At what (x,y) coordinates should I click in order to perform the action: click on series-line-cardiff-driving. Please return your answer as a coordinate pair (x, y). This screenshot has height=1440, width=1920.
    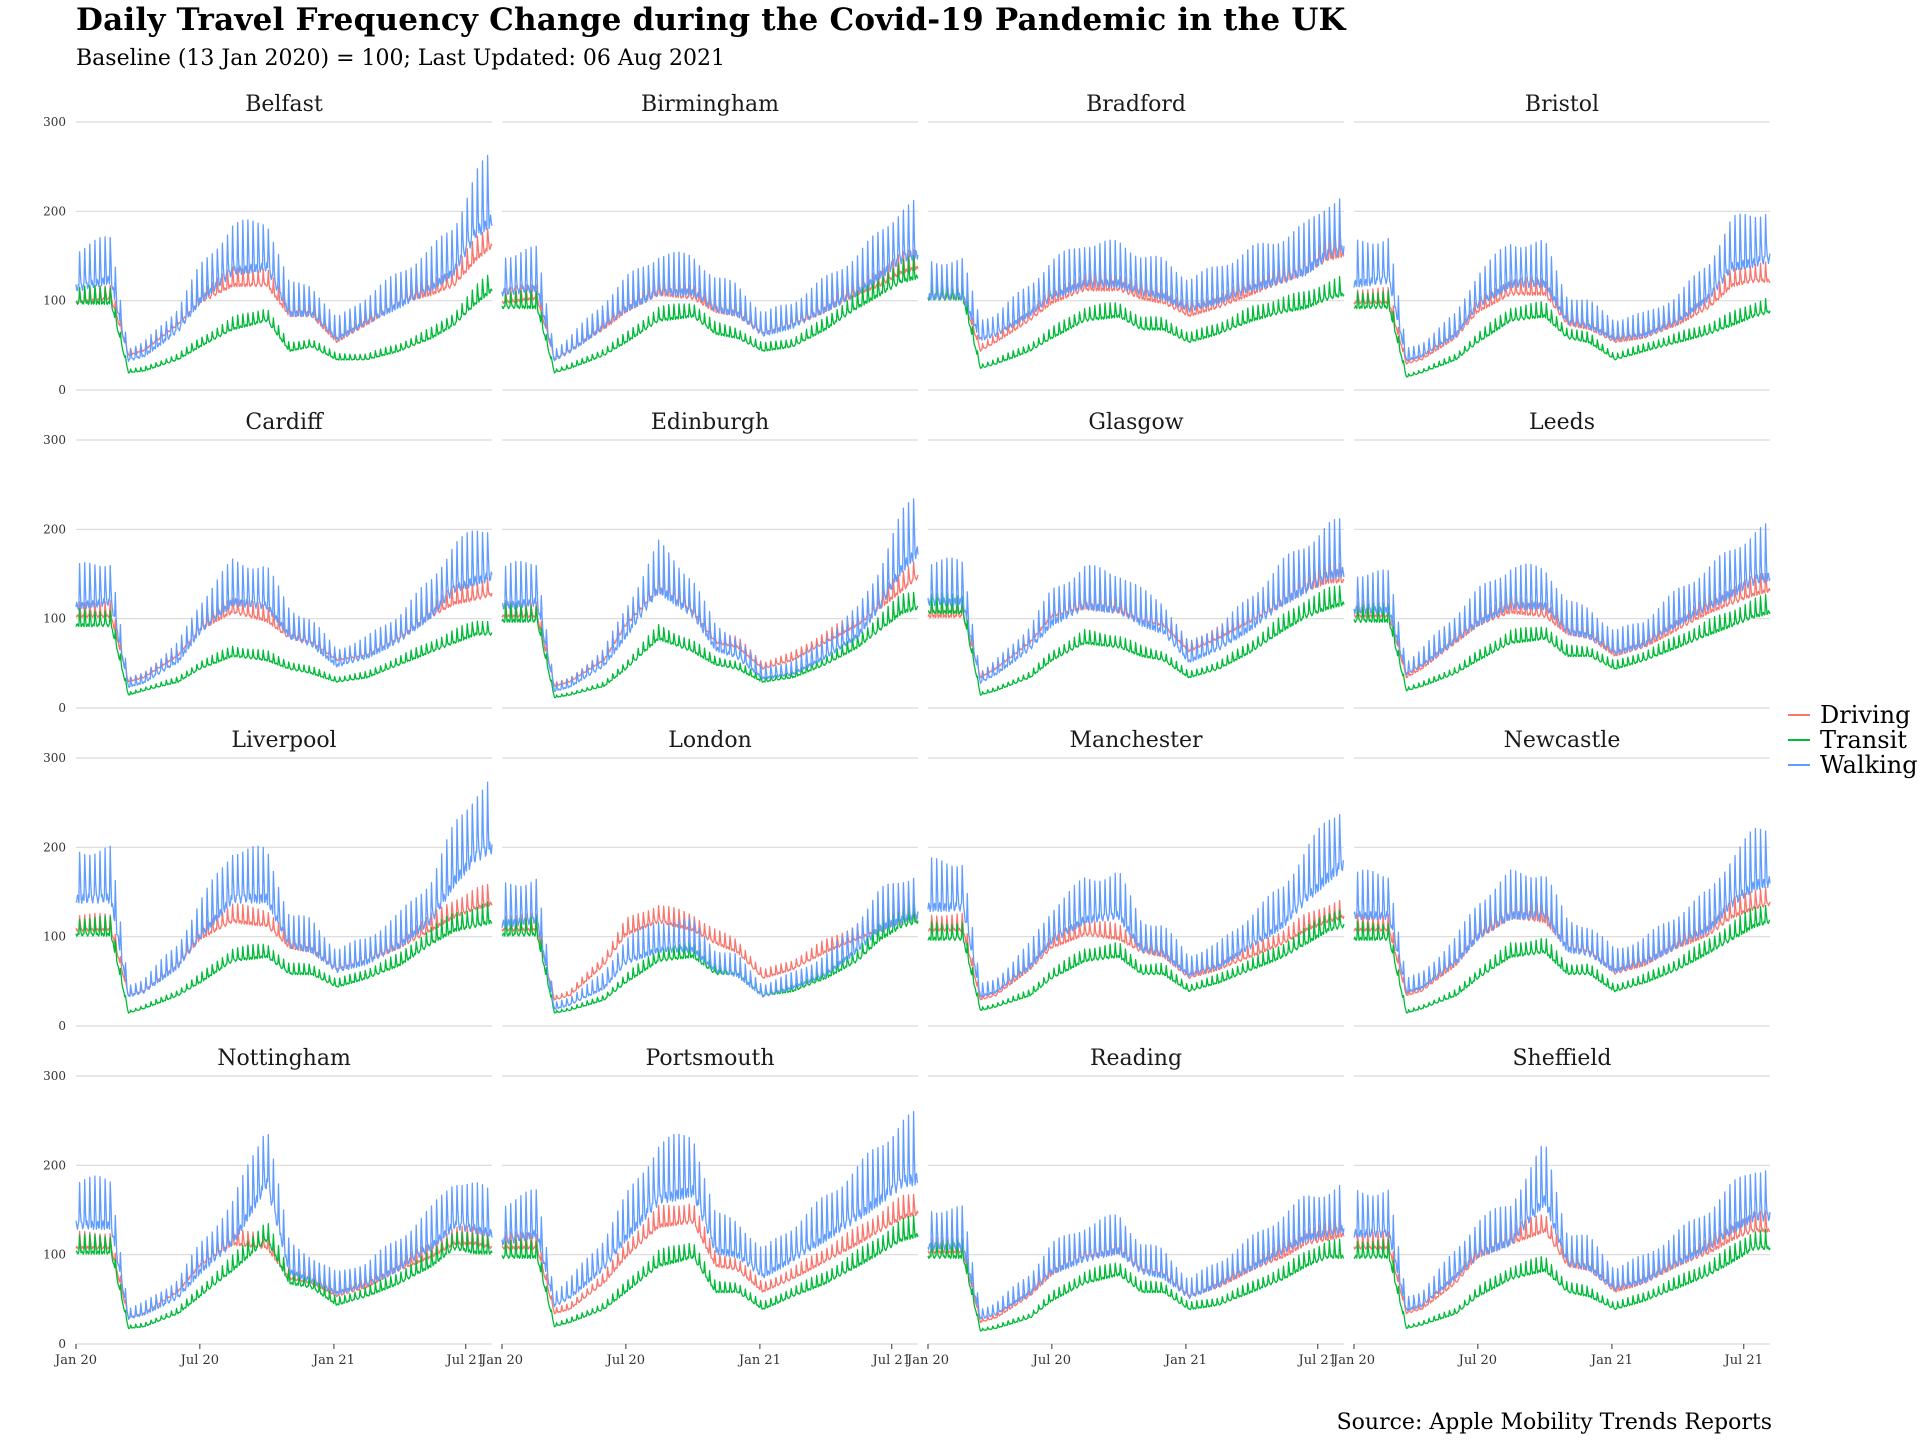
    Looking at the image, I should click on (284, 630).